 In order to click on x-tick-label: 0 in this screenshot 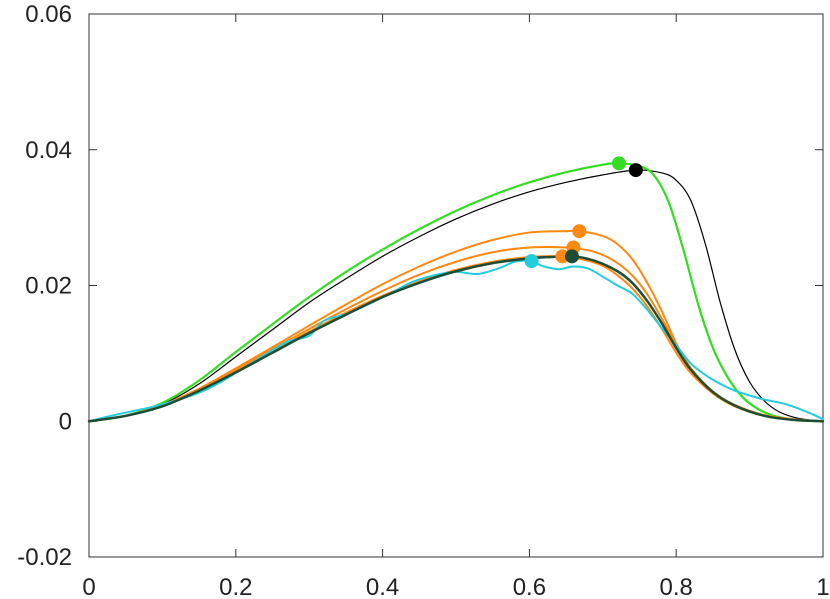, I will do `click(88, 586)`.